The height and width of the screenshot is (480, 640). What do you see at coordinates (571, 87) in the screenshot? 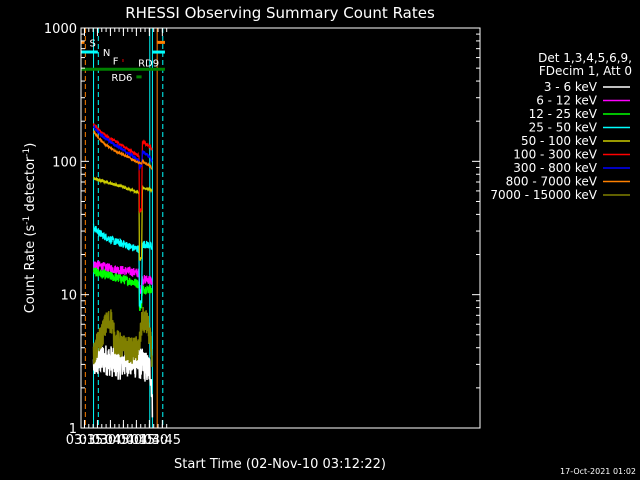
I see `legend-entry: 3 - 6 keV` at bounding box center [571, 87].